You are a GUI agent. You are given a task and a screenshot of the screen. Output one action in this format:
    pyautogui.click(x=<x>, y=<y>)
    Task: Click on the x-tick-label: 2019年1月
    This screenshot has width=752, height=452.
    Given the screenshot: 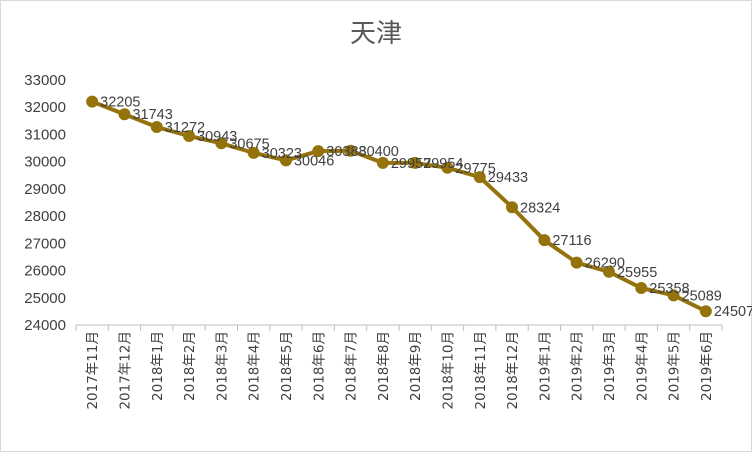 What is the action you would take?
    pyautogui.click(x=545, y=366)
    